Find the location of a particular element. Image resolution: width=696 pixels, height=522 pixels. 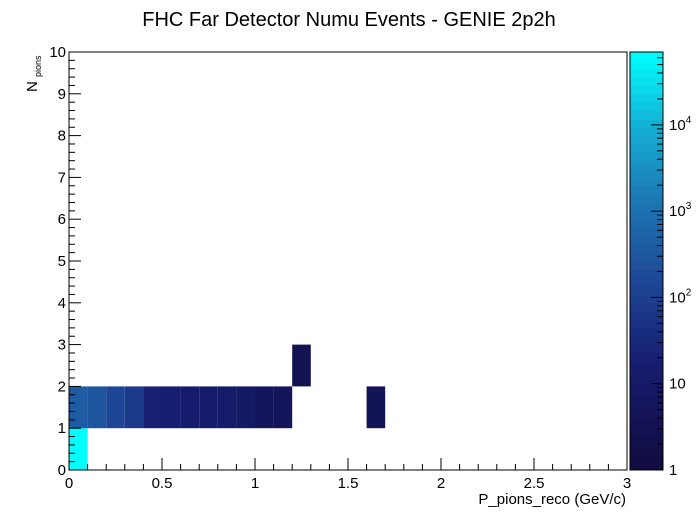

colorbar-ticks is located at coordinates (657, 261).